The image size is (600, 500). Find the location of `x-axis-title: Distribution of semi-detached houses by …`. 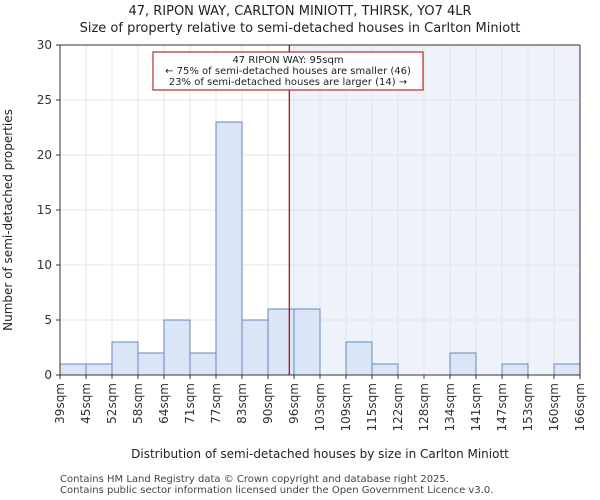

x-axis-title: Distribution of semi-detached houses by … is located at coordinates (320, 454).